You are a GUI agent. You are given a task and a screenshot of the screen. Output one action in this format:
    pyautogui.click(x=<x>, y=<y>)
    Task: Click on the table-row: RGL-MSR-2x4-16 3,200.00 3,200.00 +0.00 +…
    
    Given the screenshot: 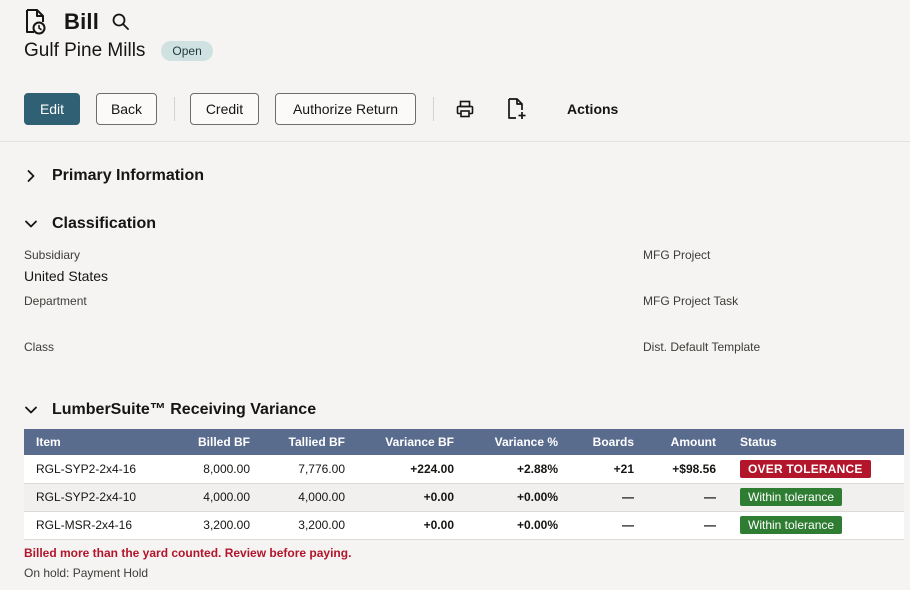 What is the action you would take?
    pyautogui.click(x=464, y=525)
    